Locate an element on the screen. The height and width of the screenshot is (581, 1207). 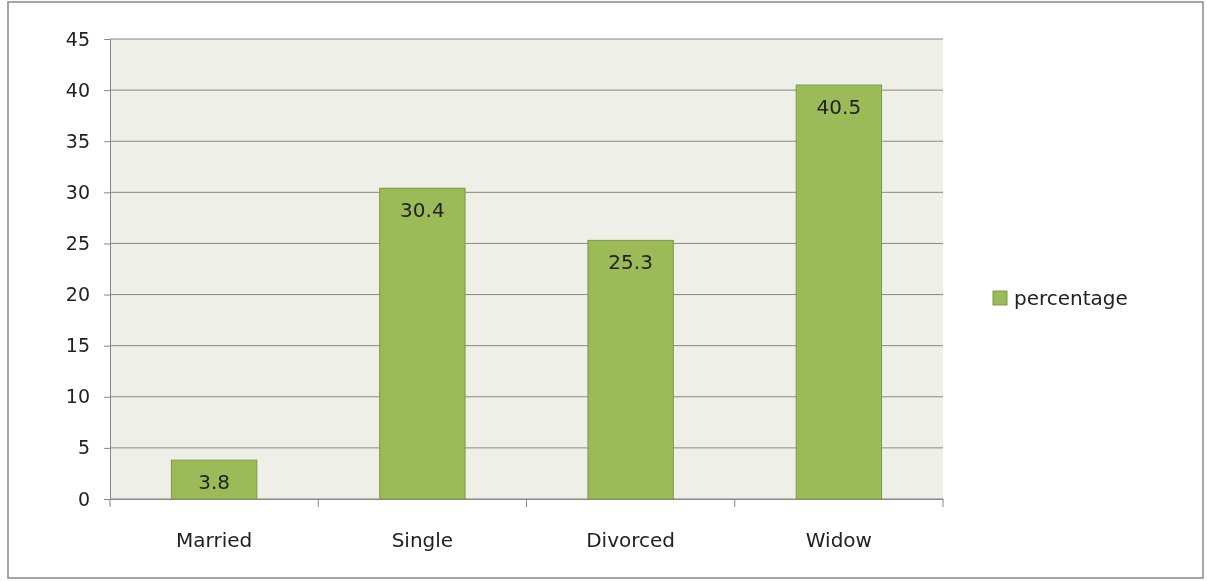
data-label: 40.5 is located at coordinates (839, 107).